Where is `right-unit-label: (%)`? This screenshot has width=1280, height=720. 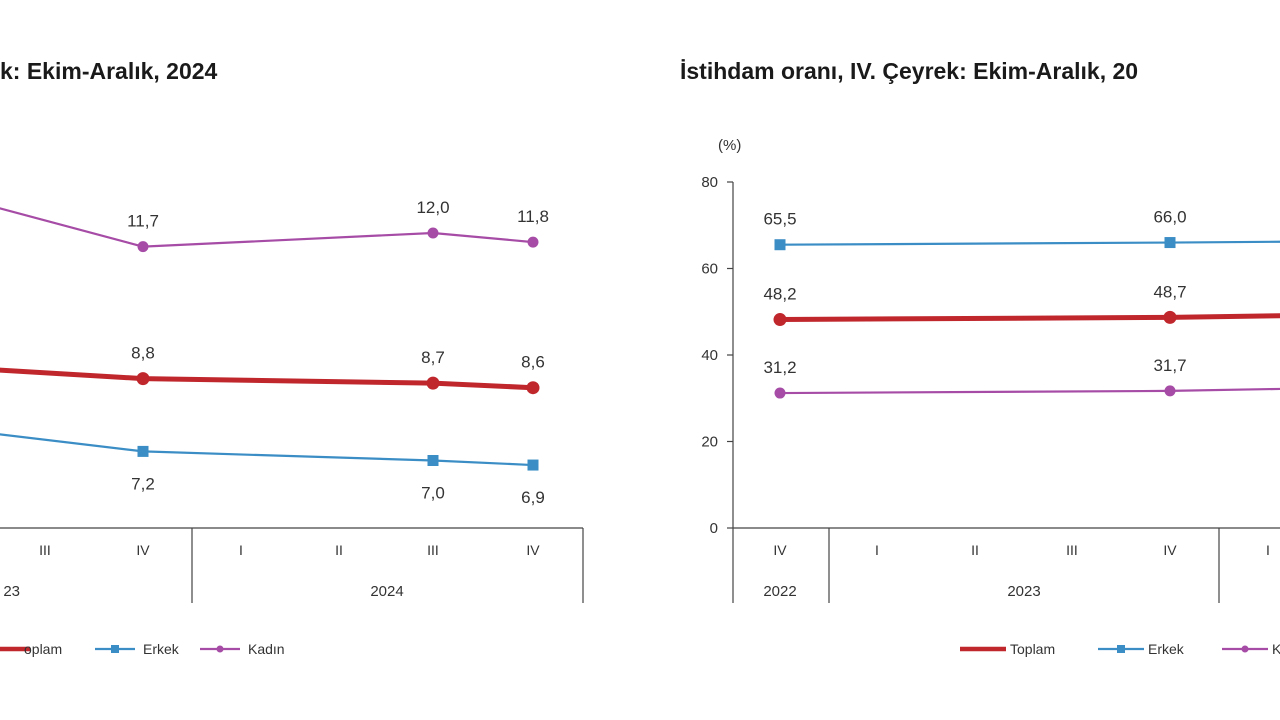
right-unit-label: (%) is located at coordinates (729, 145).